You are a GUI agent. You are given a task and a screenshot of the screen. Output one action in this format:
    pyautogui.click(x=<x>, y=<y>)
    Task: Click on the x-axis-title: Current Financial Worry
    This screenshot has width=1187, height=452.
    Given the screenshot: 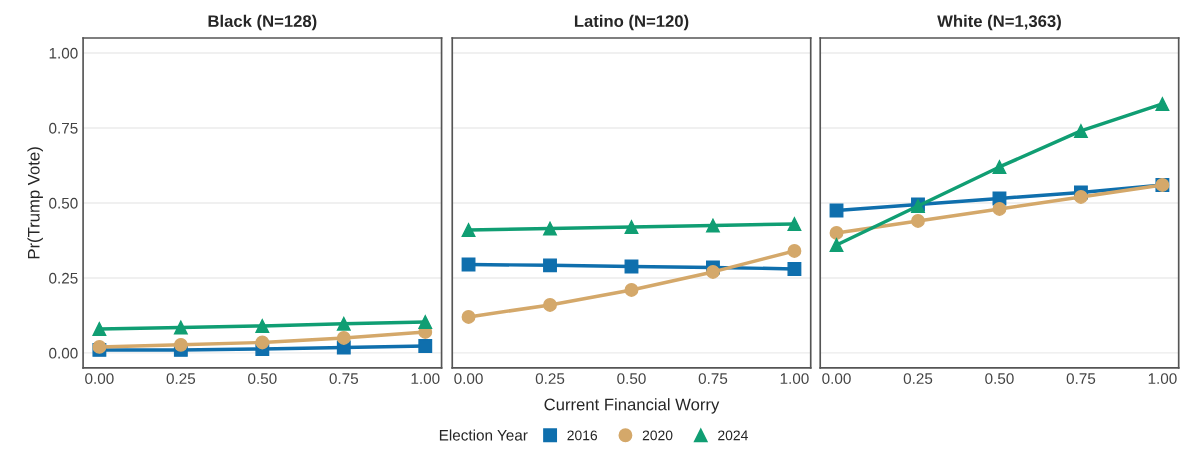 What is the action you would take?
    pyautogui.click(x=632, y=406)
    